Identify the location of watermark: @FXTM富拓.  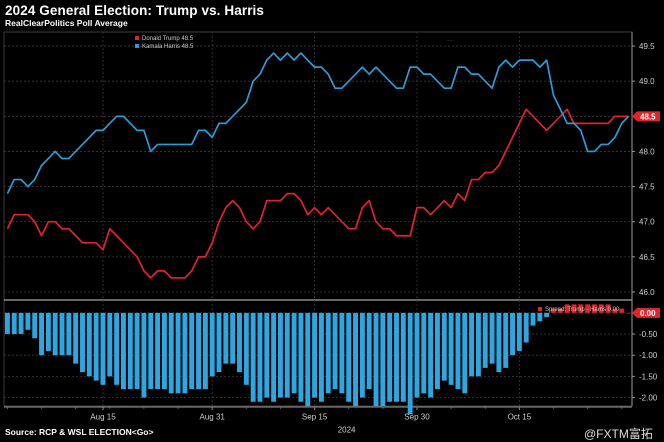
(618, 434).